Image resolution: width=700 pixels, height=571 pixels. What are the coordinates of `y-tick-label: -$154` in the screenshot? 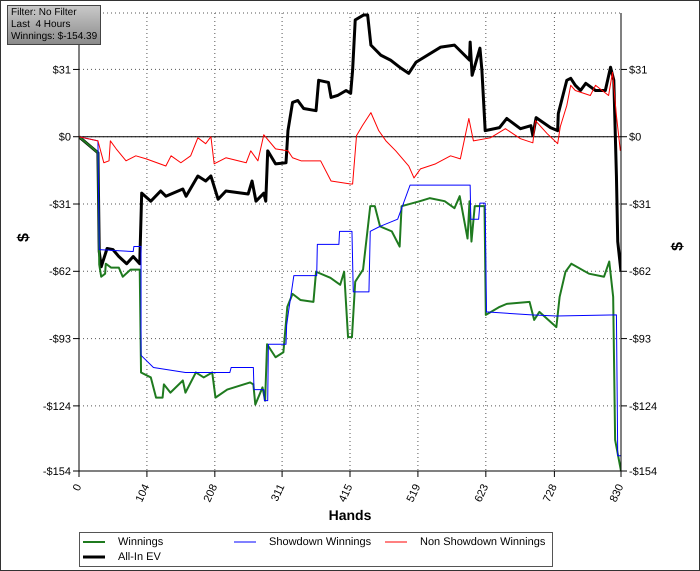 It's located at (56, 472).